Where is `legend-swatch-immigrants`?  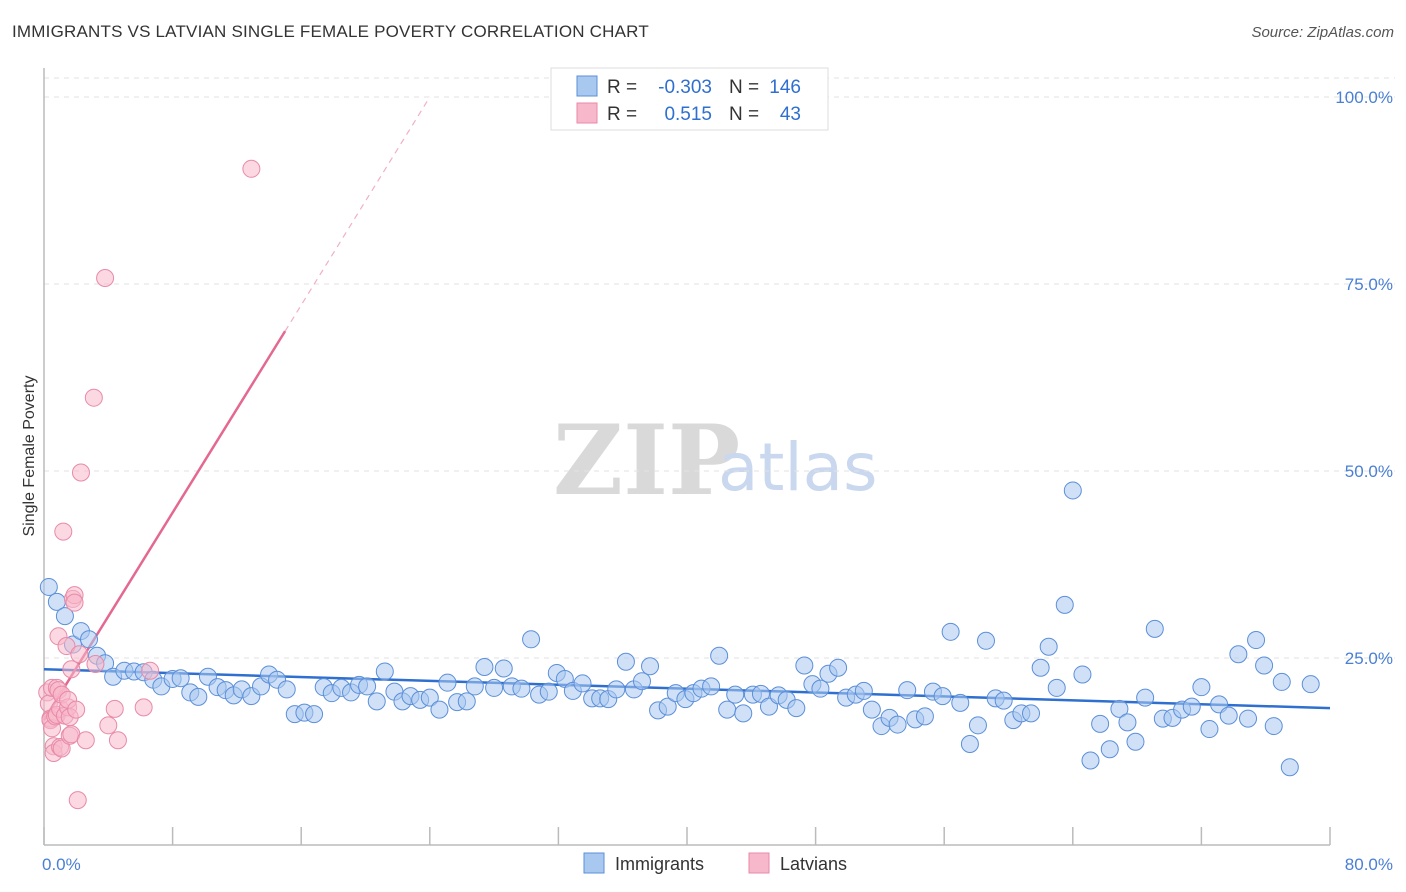 legend-swatch-immigrants is located at coordinates (587, 86).